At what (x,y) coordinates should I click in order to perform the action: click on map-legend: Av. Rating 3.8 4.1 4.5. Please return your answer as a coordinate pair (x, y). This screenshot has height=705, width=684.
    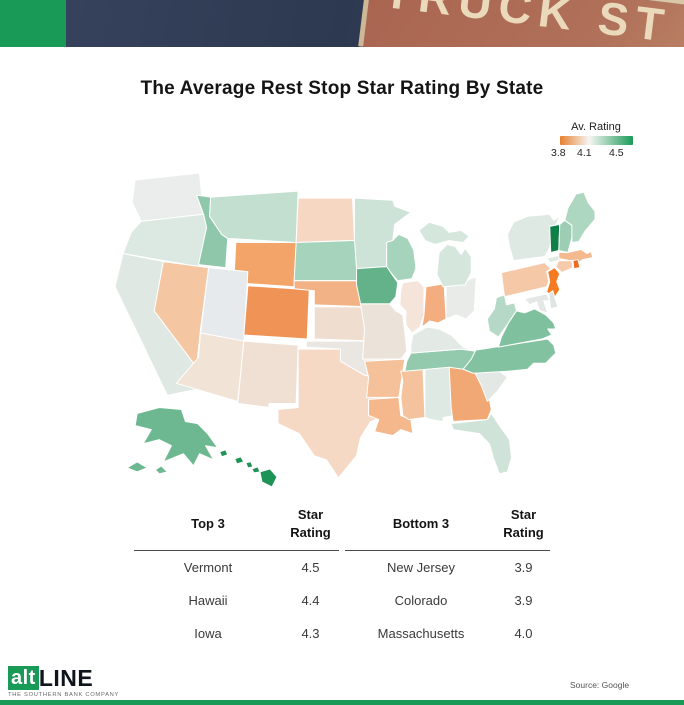
    Looking at the image, I should click on (593, 140).